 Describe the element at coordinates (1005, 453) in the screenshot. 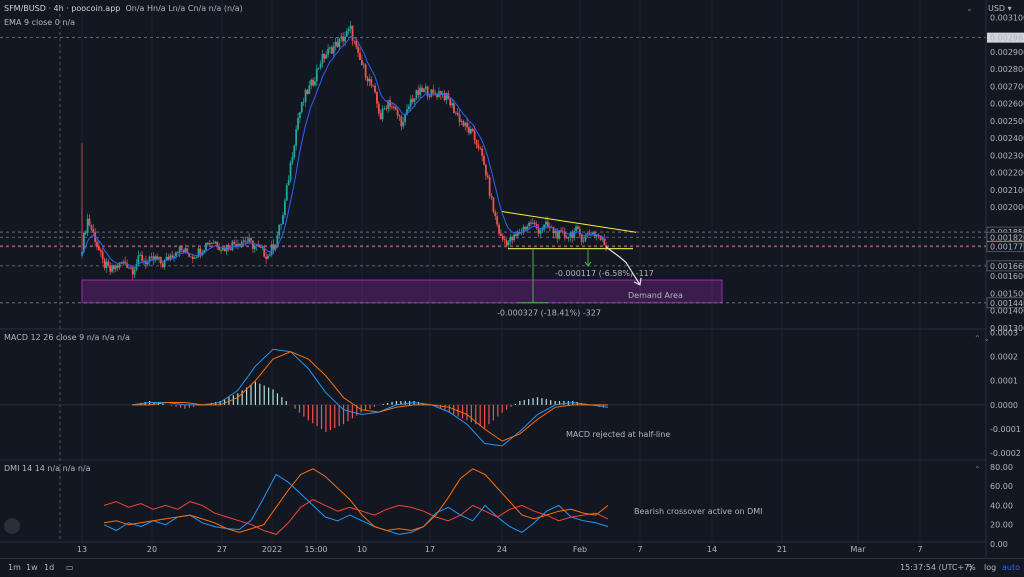

I see `macd-tick-label: -0.0002` at that location.